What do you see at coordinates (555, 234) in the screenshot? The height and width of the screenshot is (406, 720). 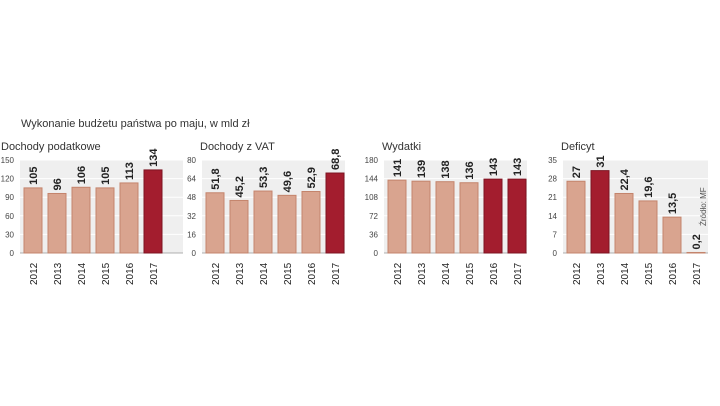 I see `y-tick-label: 7` at bounding box center [555, 234].